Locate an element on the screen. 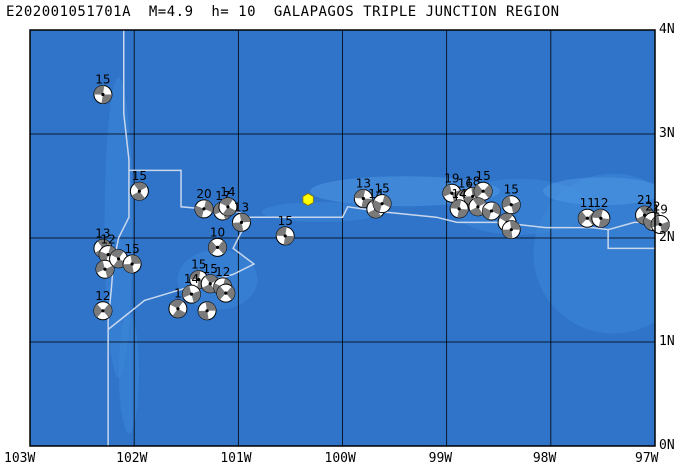 Image resolution: width=689 pixels, height=475 pixels. depth-label: 19 is located at coordinates (451, 178).